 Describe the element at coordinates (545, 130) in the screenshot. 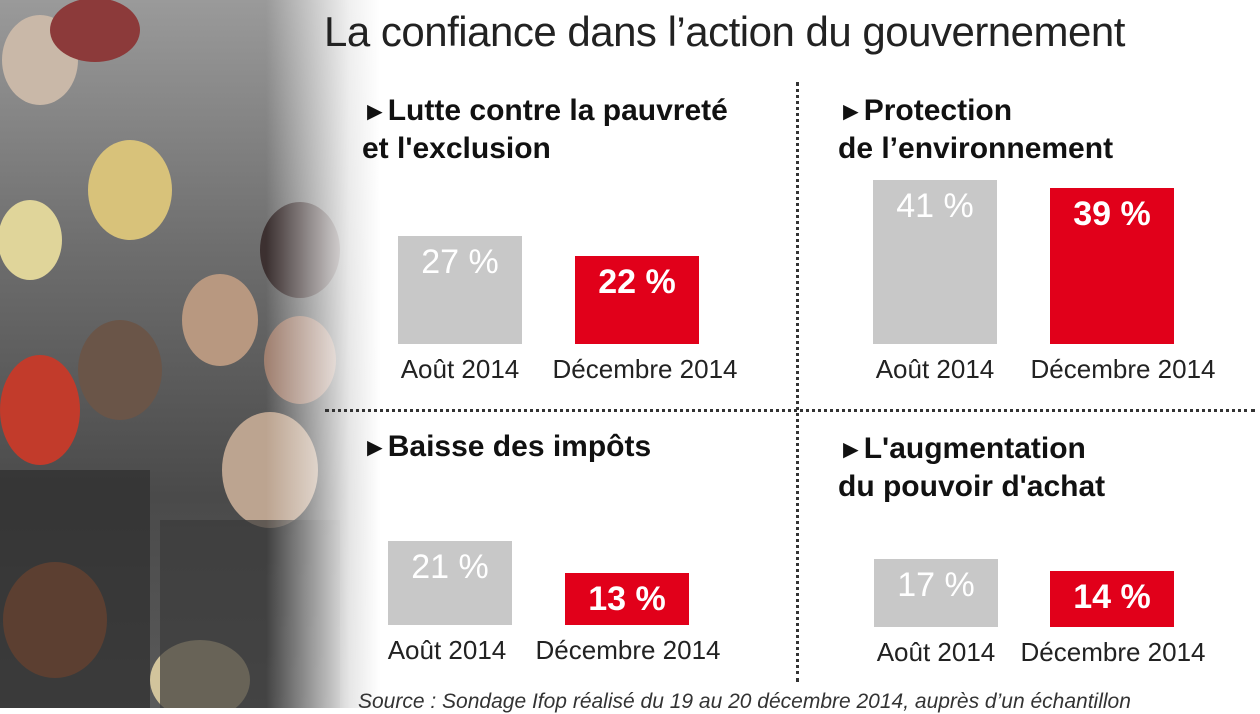

I see `chart-title: ►Lutte contre la pauvreté et l'exclusion` at that location.